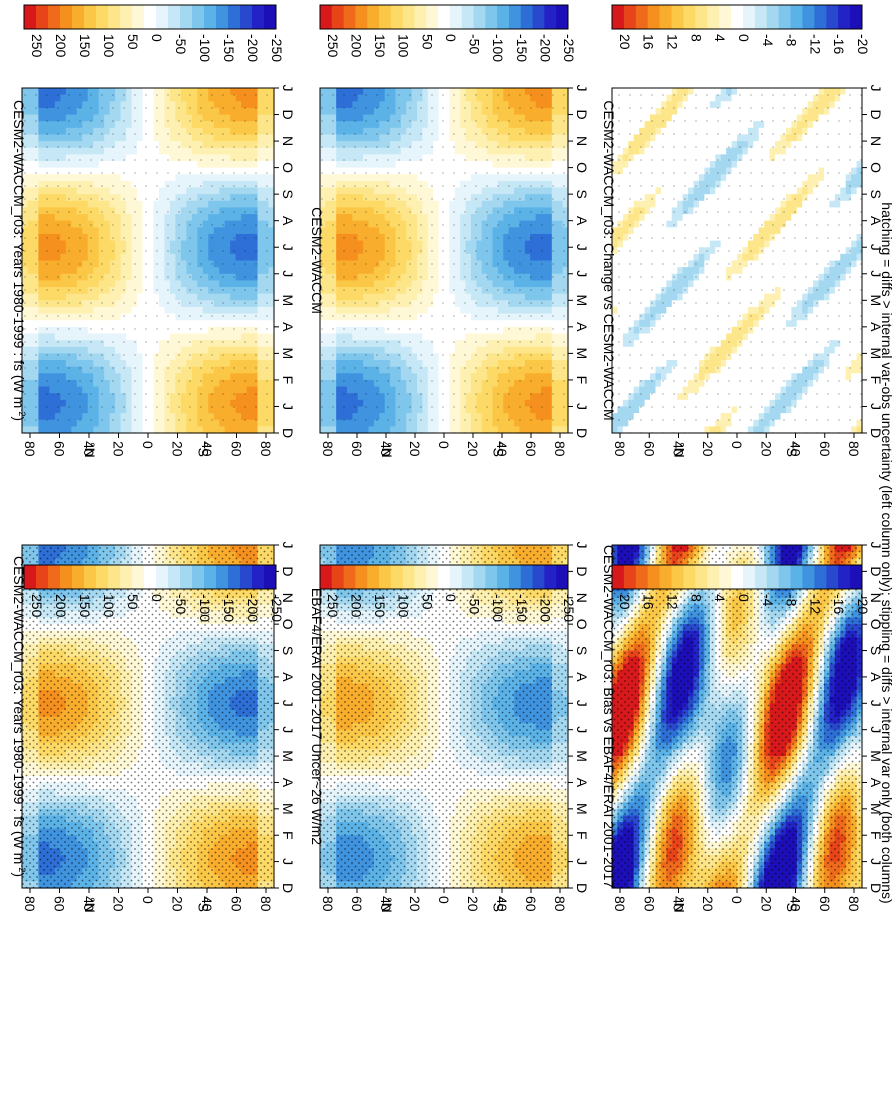  I want to click on panel-title: EBAF4/ERAI 2001-2017 Uncer~26 W/m2, so click(317, 716).